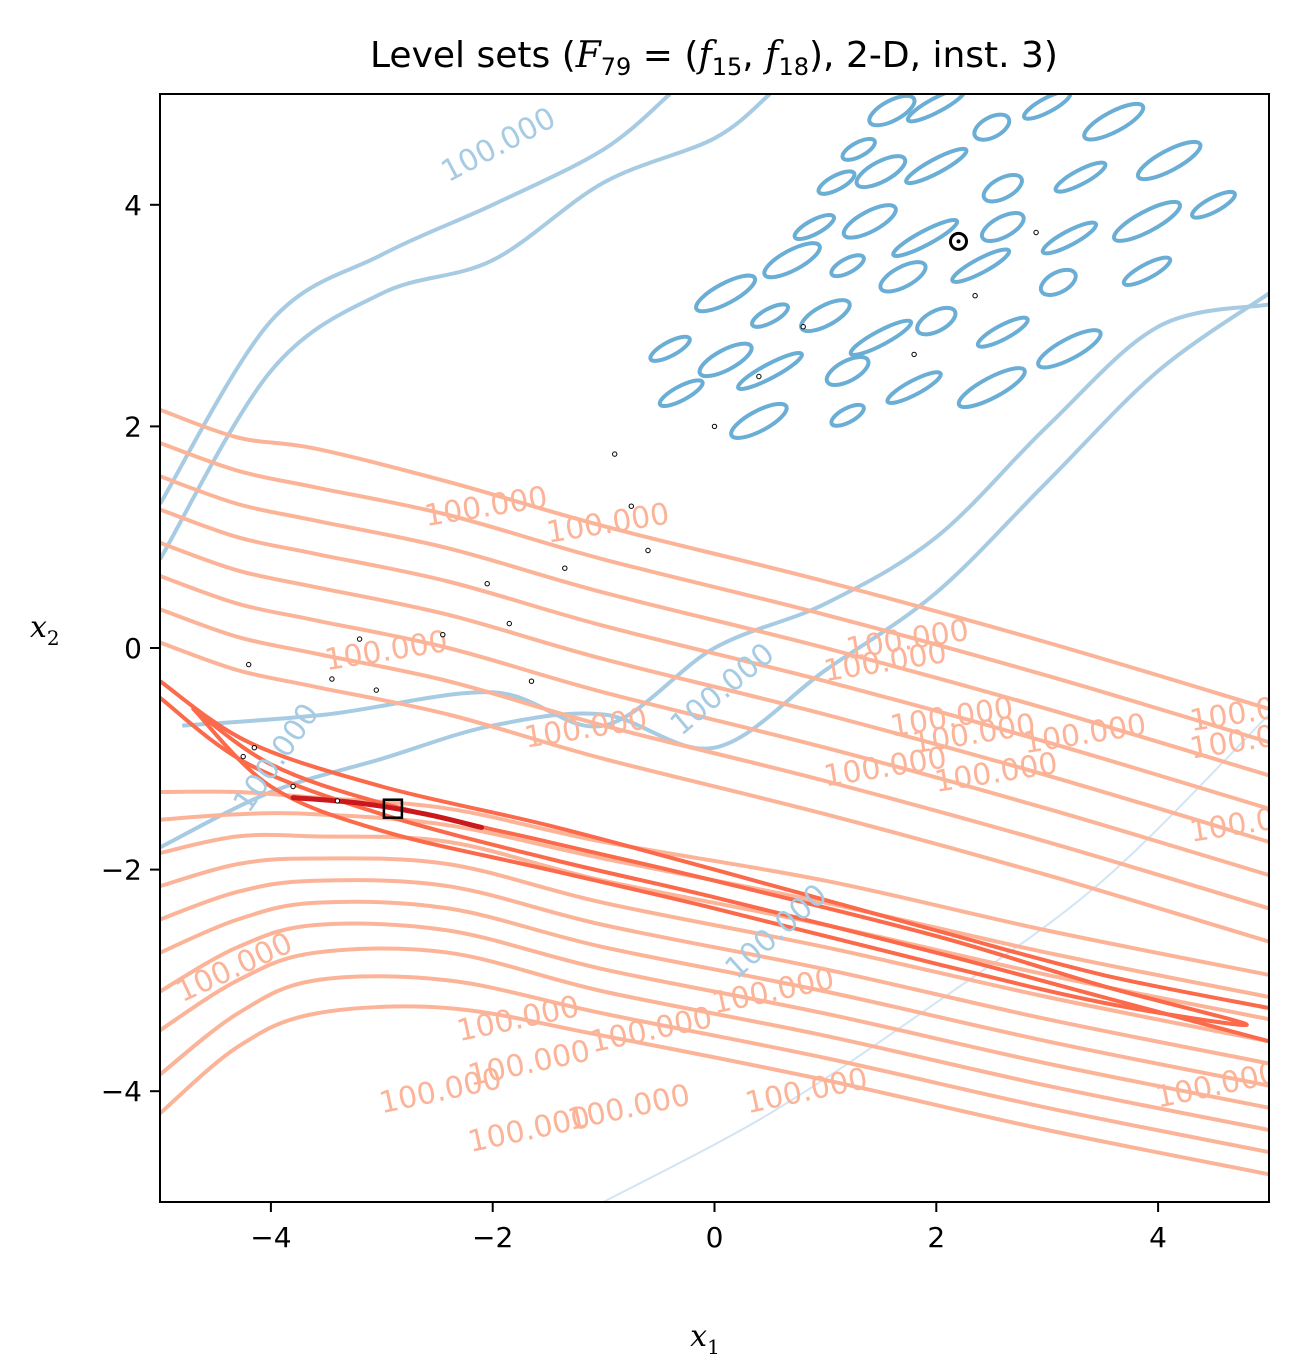 Image resolution: width=1297 pixels, height=1363 pixels. Describe the element at coordinates (664, 55) in the screenshot. I see `title-eq: = (` at that location.